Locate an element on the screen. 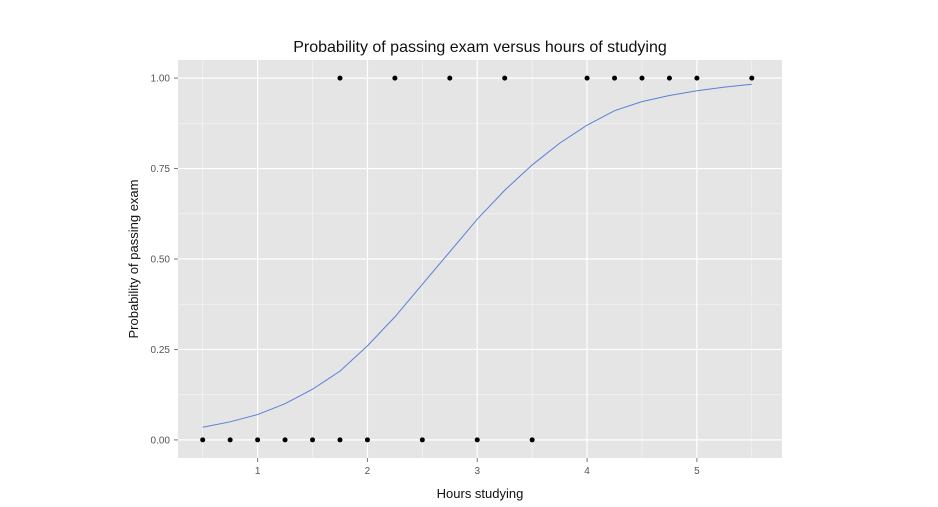  y-tick-label: 0.75 is located at coordinates (161, 169).